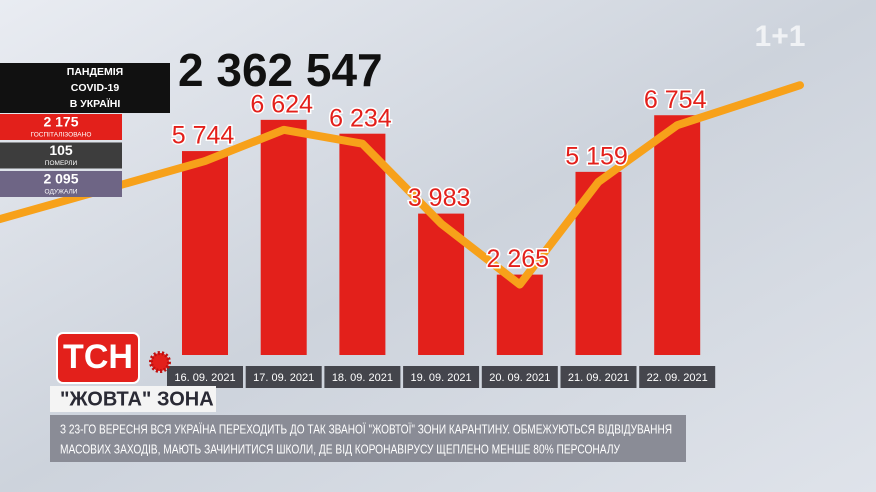 The height and width of the screenshot is (492, 876). I want to click on x-tick-label: 21. 09. 2021, so click(598, 378).